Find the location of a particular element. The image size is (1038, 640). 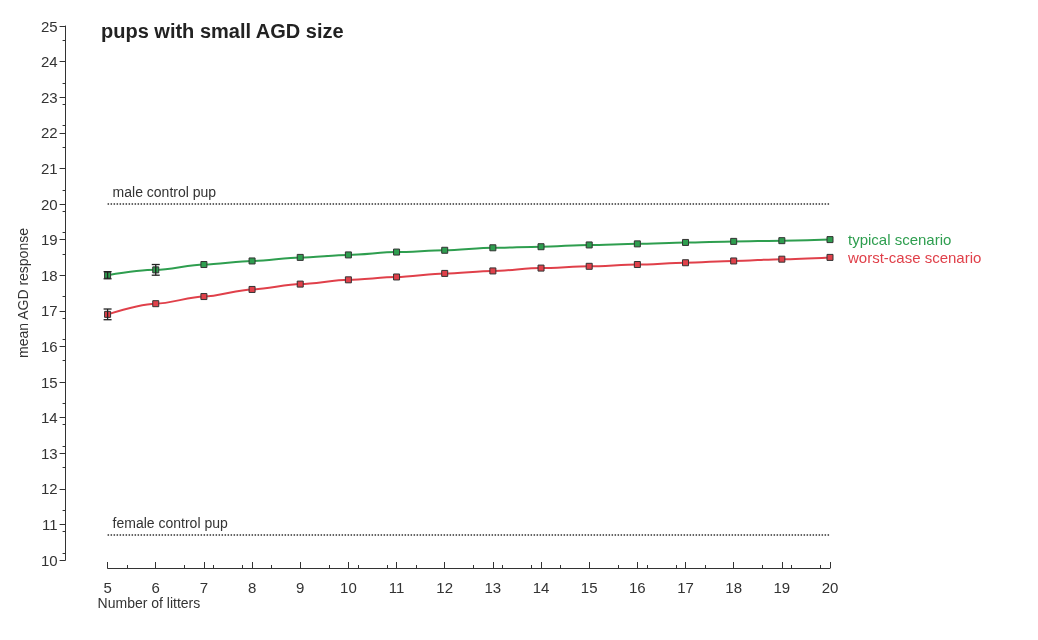

x-tick-label: 14 is located at coordinates (541, 587).